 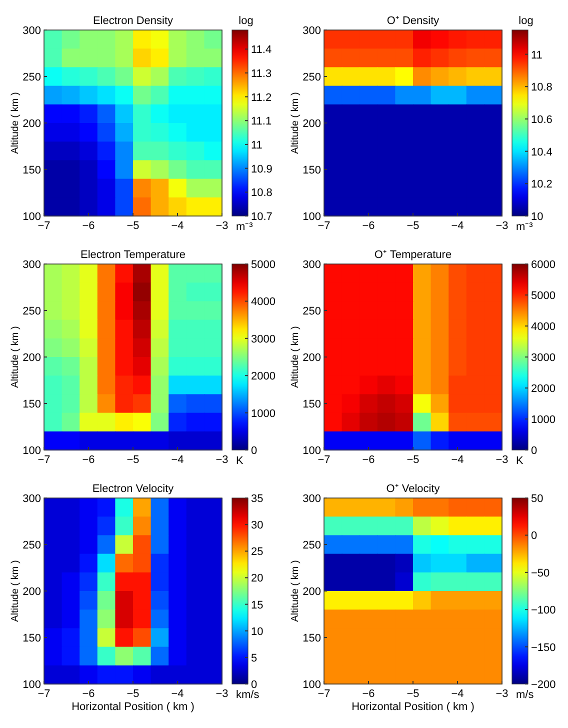 What do you see at coordinates (256, 145) in the screenshot?
I see `color-bar-label: 11` at bounding box center [256, 145].